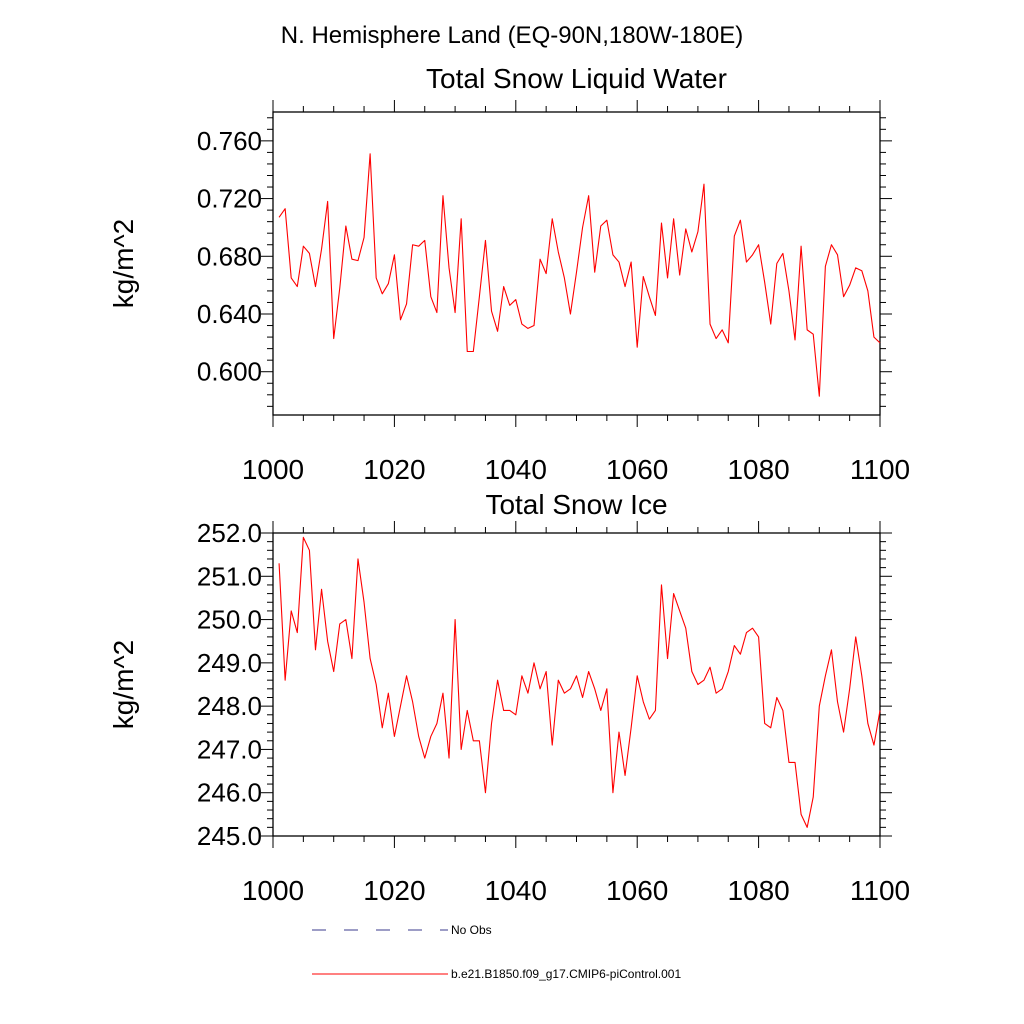  What do you see at coordinates (229, 620) in the screenshot?
I see `y-tick-label: 250.0` at bounding box center [229, 620].